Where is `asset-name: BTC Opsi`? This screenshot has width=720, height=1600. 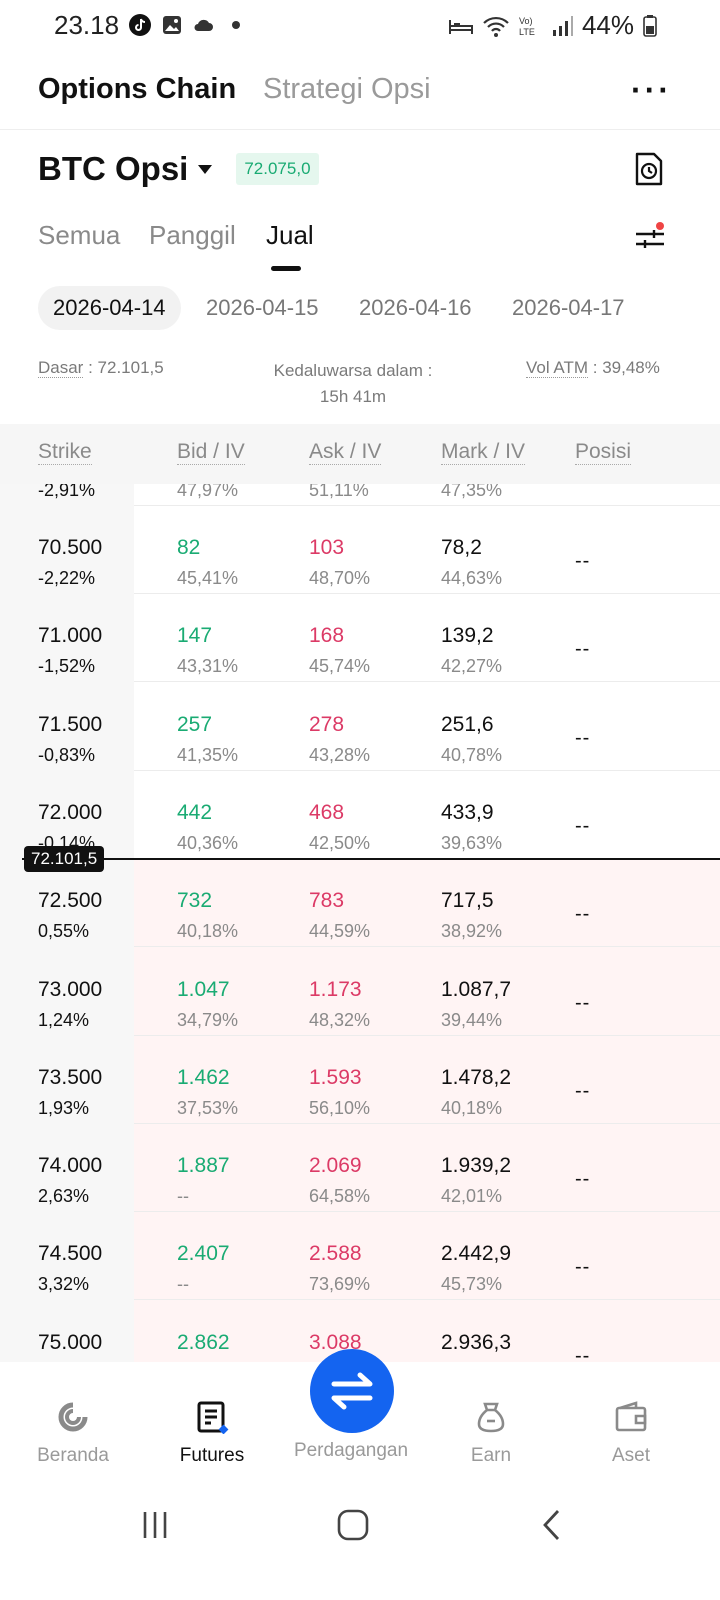
asset-name: BTC Opsi is located at coordinates (113, 168).